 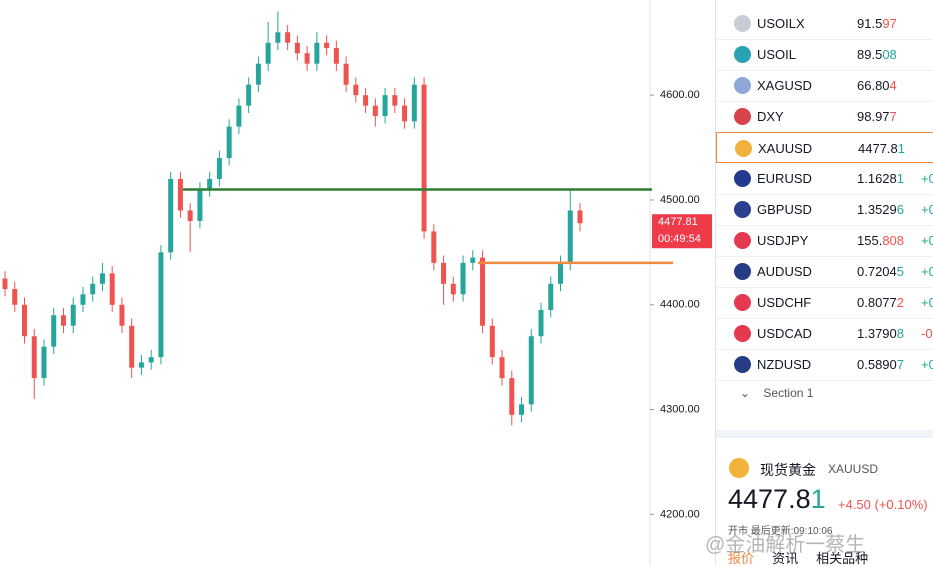 I want to click on watermark: @金油解析一蔡生, so click(x=785, y=545).